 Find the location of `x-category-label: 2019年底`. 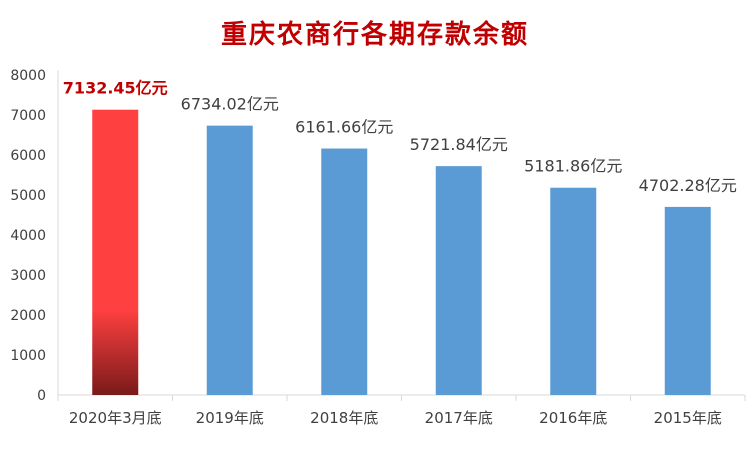

x-category-label: 2019年底 is located at coordinates (230, 418).